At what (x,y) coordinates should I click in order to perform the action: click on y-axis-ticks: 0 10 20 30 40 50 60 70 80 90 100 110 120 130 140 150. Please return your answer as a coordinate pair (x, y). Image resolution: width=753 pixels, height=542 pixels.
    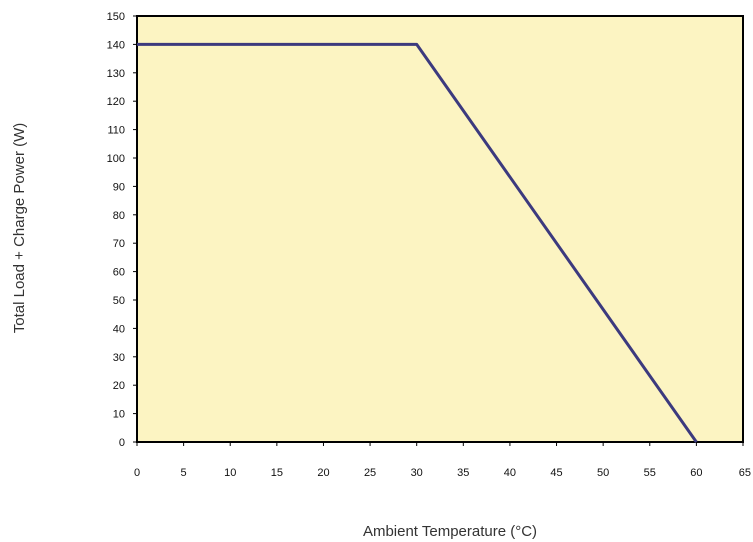
    Looking at the image, I should click on (122, 230).